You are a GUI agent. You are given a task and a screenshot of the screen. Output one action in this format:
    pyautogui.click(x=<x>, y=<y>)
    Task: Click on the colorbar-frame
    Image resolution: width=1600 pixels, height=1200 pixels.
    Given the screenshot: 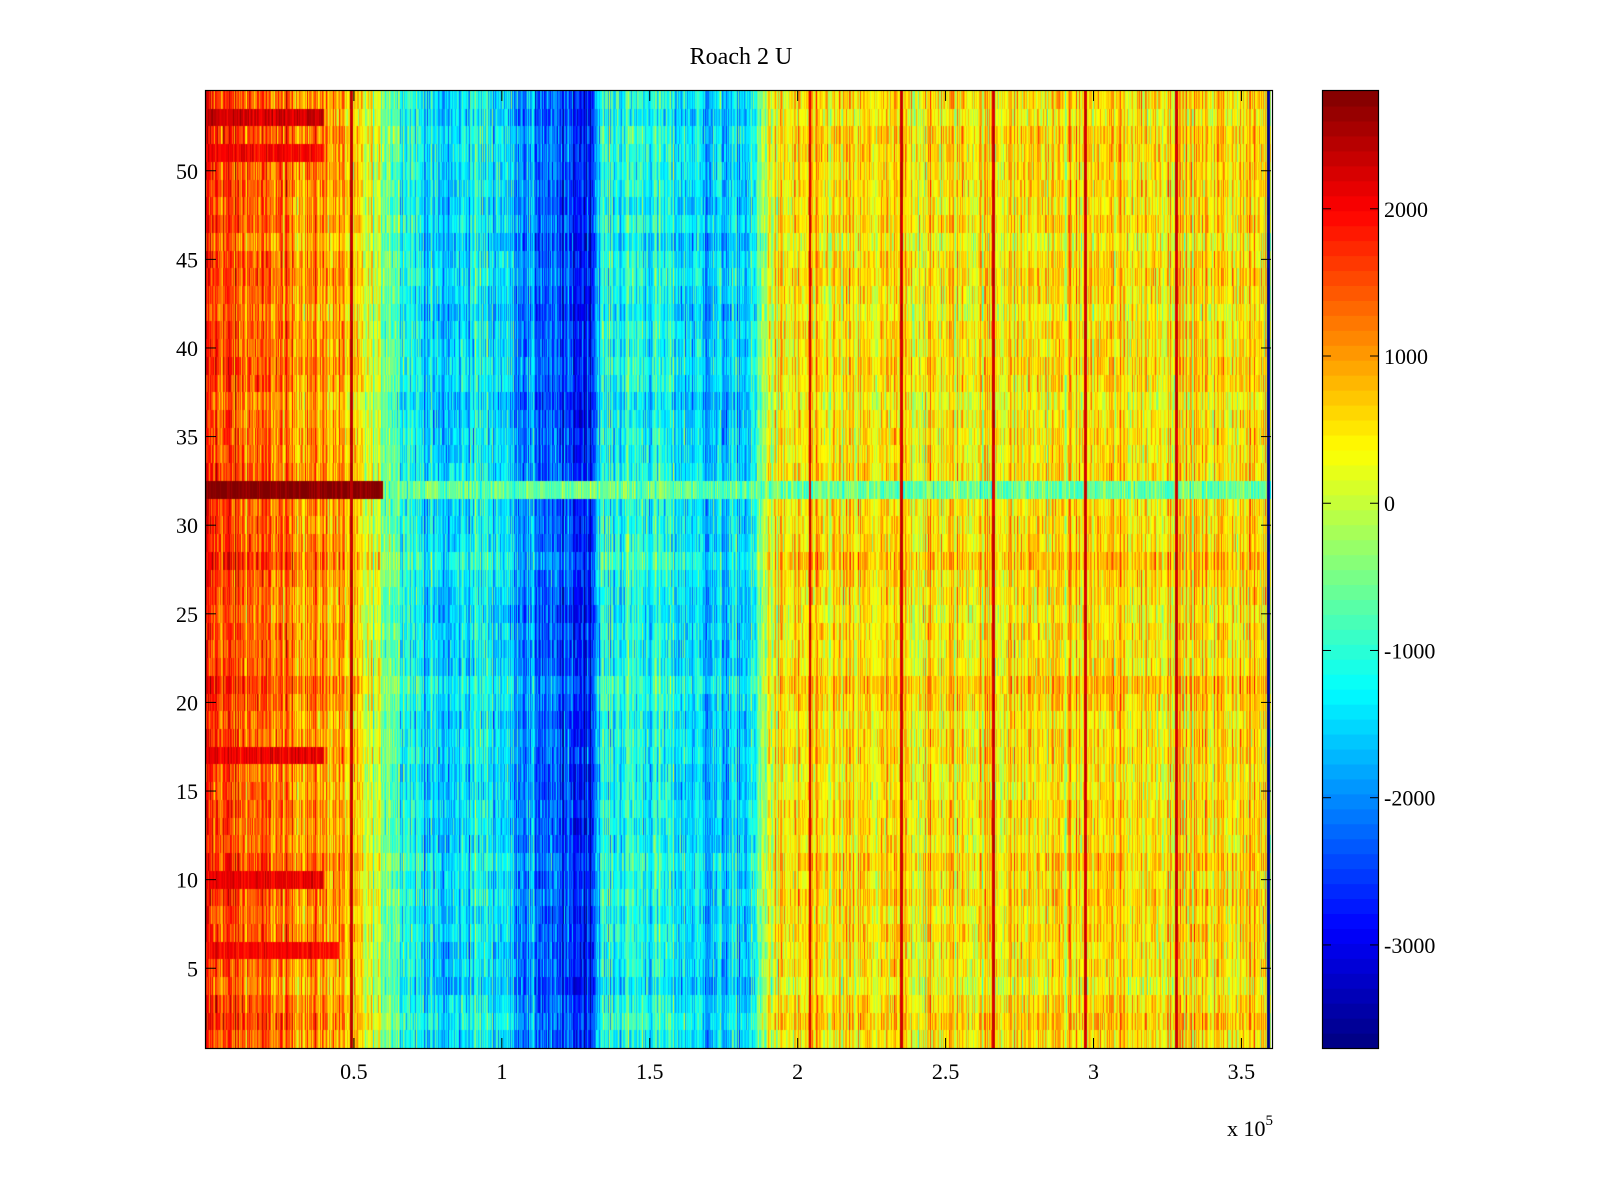 What is the action you would take?
    pyautogui.click(x=1350, y=569)
    